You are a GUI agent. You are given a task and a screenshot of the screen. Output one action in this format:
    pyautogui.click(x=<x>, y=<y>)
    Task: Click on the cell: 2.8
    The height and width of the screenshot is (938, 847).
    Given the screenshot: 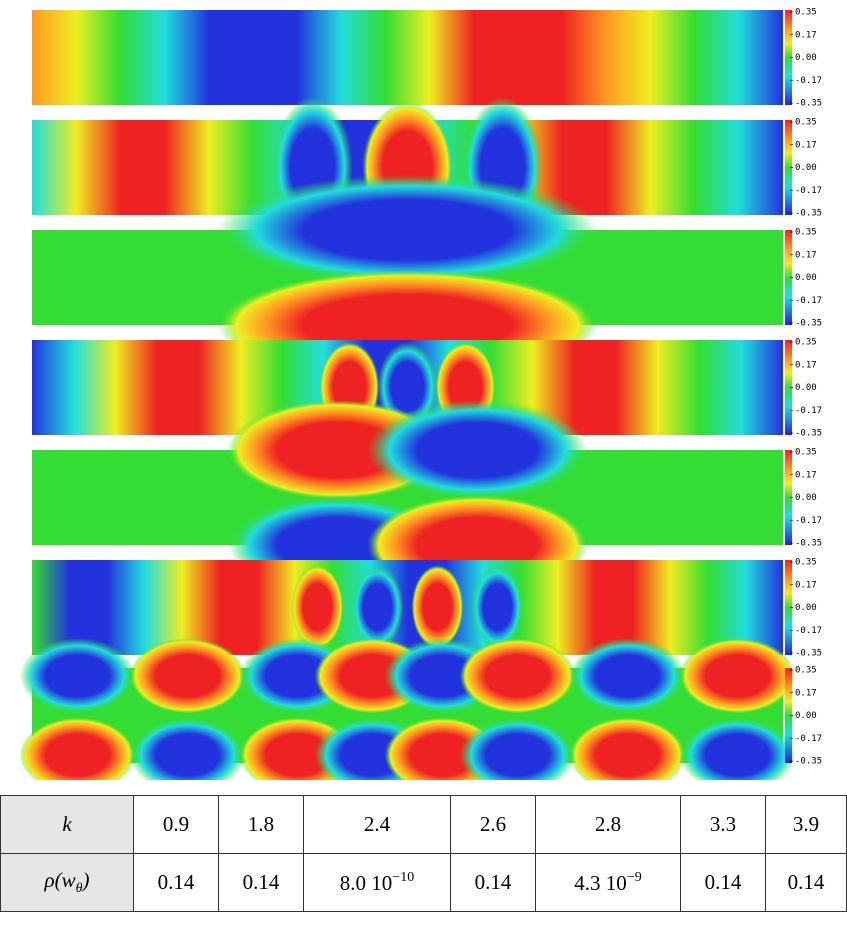 What is the action you would take?
    pyautogui.click(x=608, y=824)
    